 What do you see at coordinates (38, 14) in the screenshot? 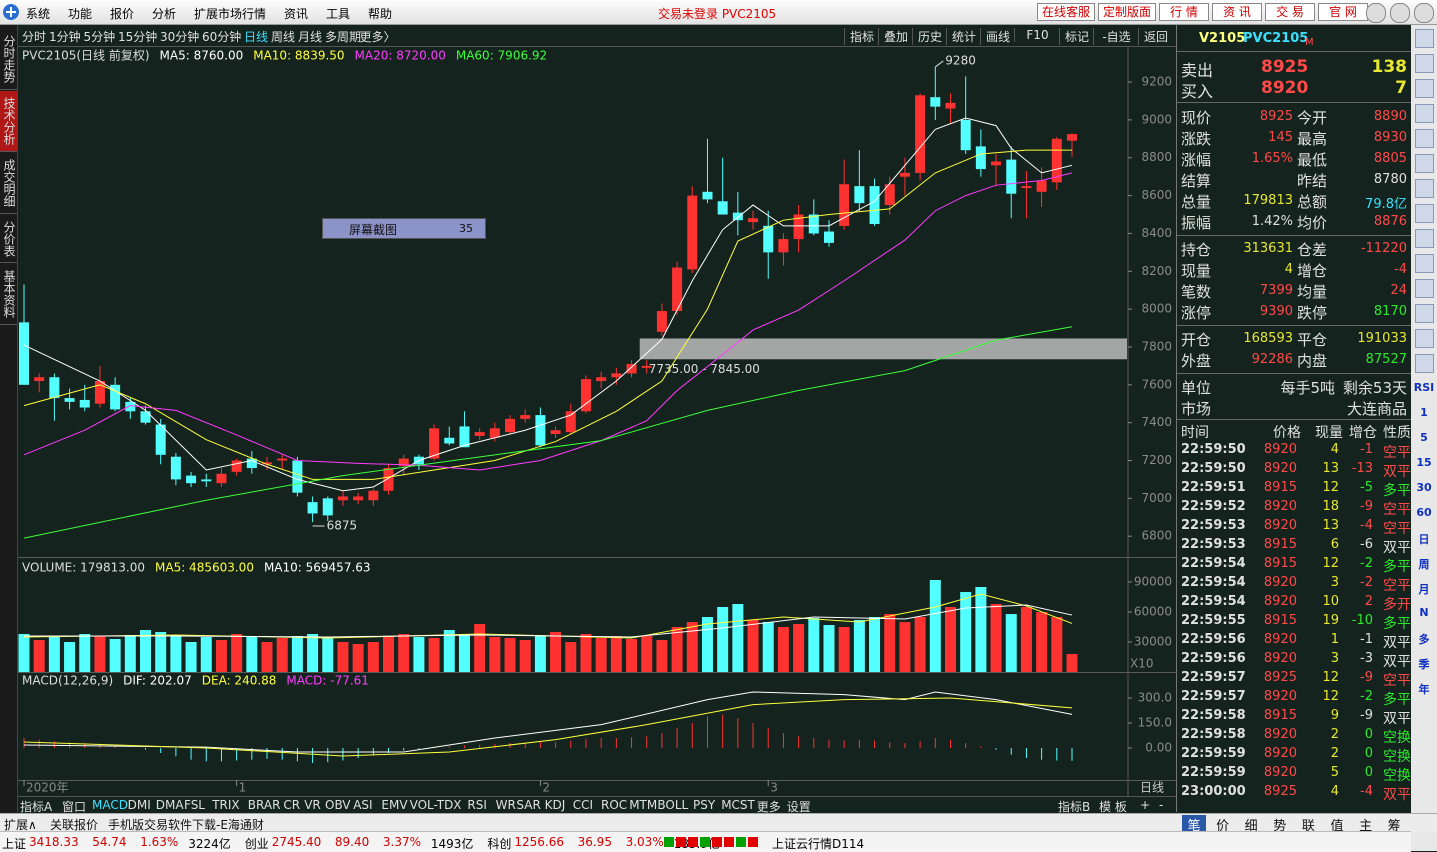
I see `menu-item: 系统` at bounding box center [38, 14].